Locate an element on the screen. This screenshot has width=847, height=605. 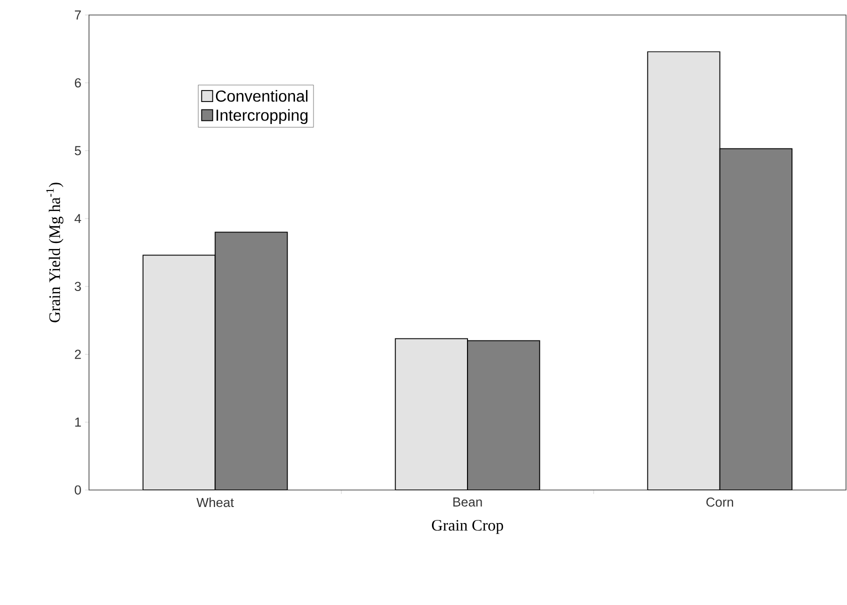
legend-label: Intercropping is located at coordinates (262, 116).